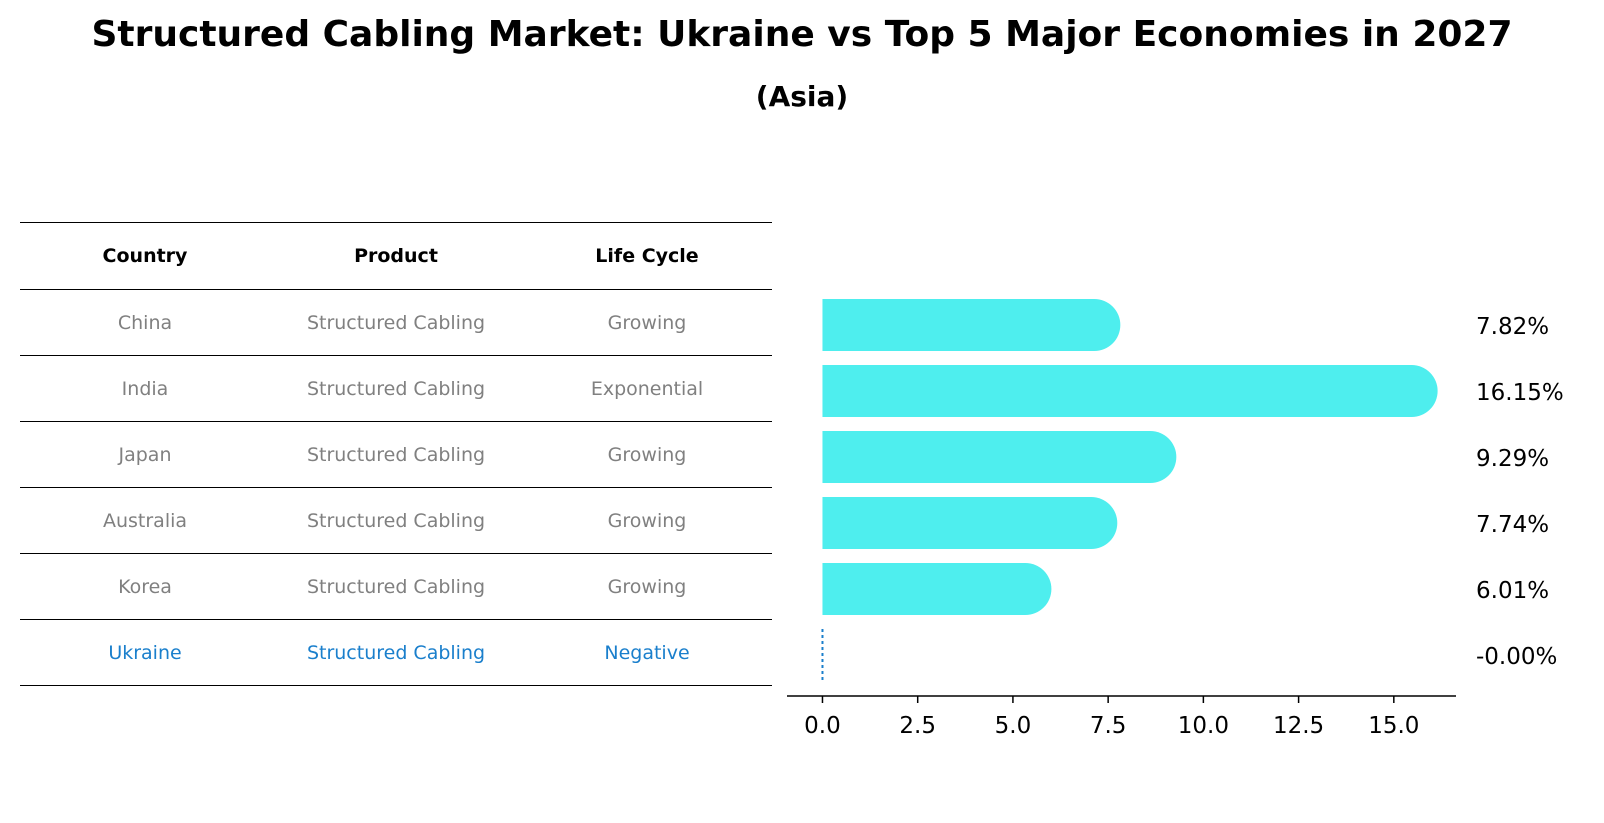 The height and width of the screenshot is (823, 1604). I want to click on value-label-korea: 6.01%, so click(1512, 591).